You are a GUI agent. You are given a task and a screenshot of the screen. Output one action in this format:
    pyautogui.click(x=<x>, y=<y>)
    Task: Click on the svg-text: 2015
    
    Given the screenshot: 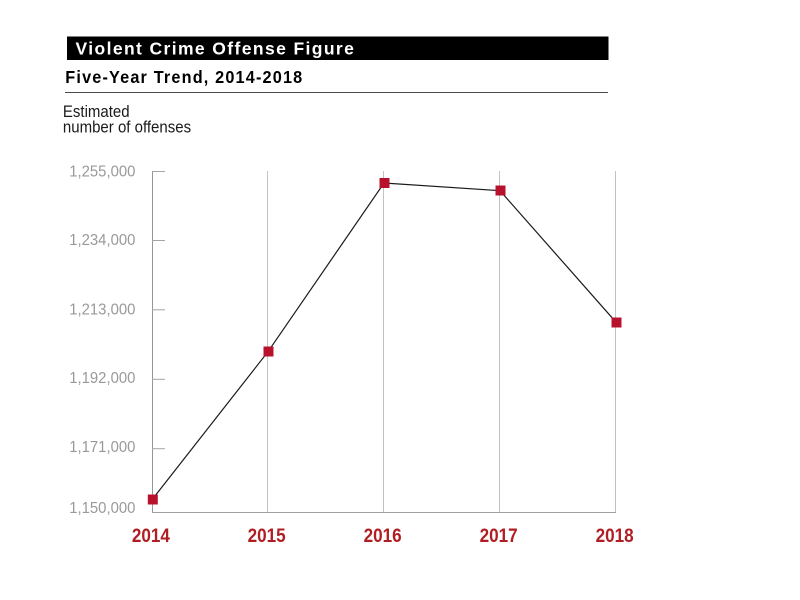 What is the action you would take?
    pyautogui.click(x=267, y=535)
    